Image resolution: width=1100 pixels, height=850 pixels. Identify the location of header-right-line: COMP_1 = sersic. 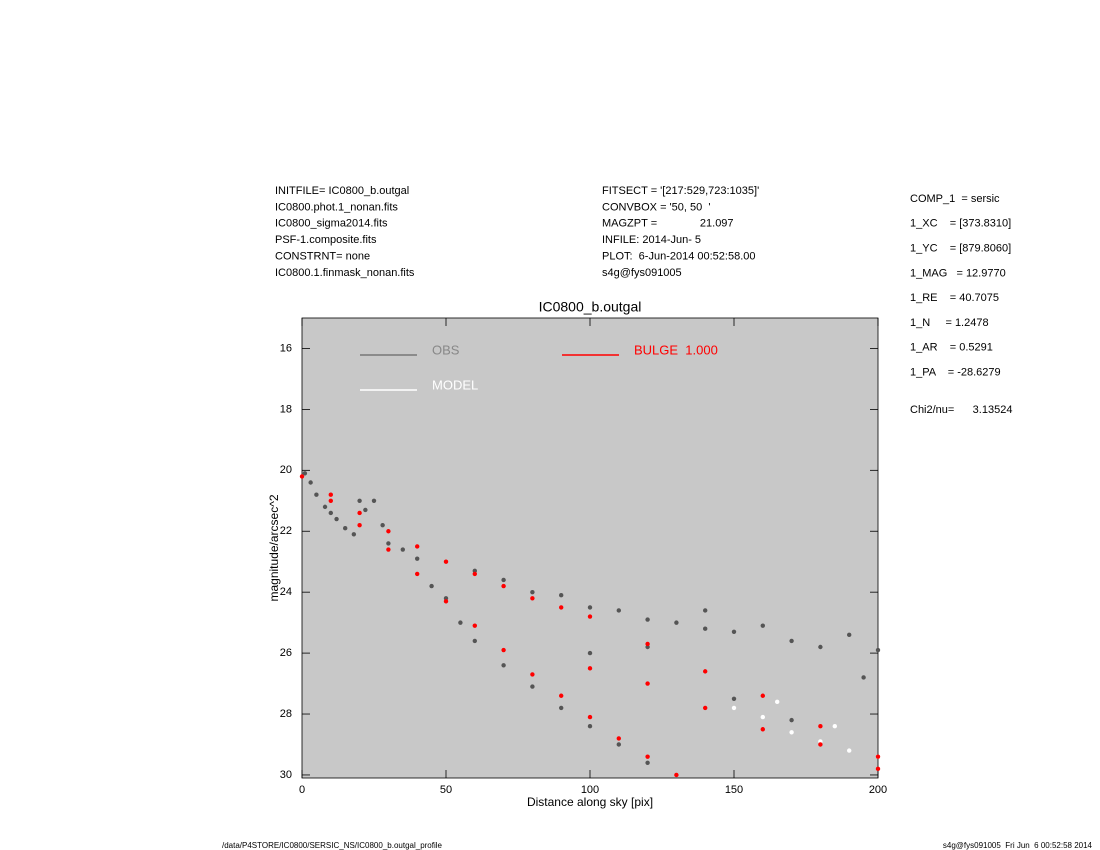
(955, 199).